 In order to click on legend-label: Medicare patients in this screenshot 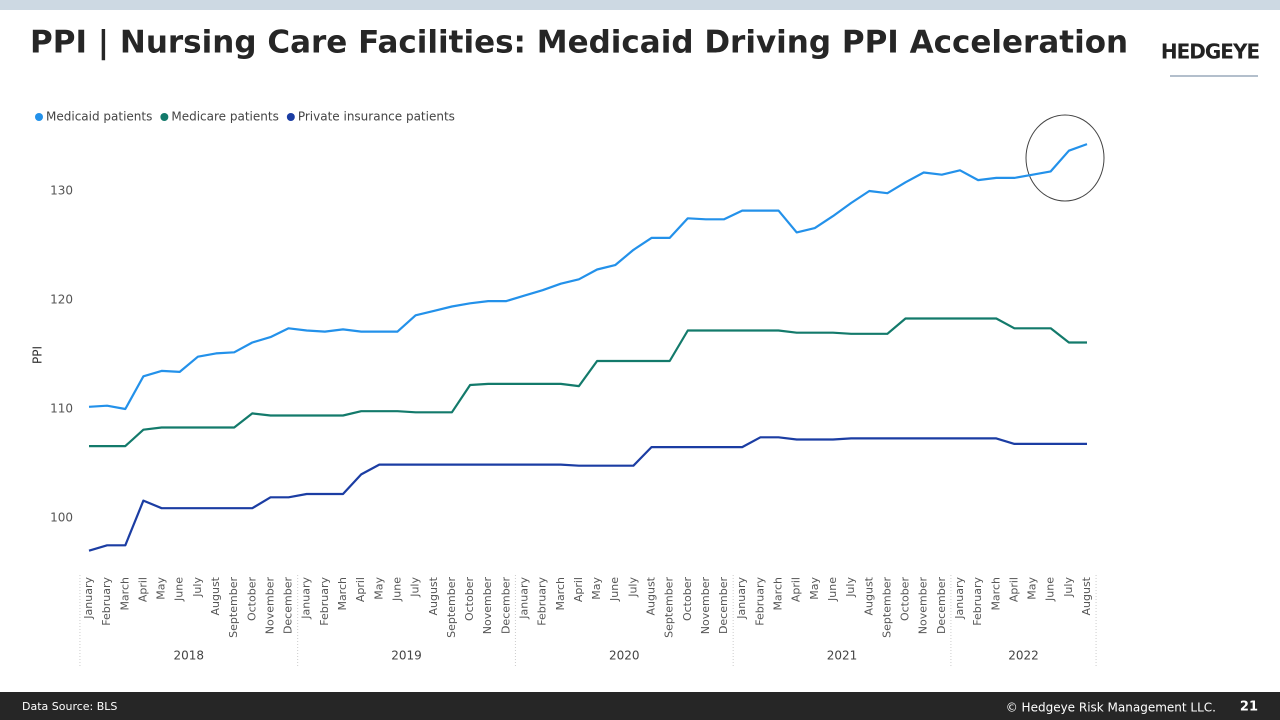, I will do `click(224, 117)`.